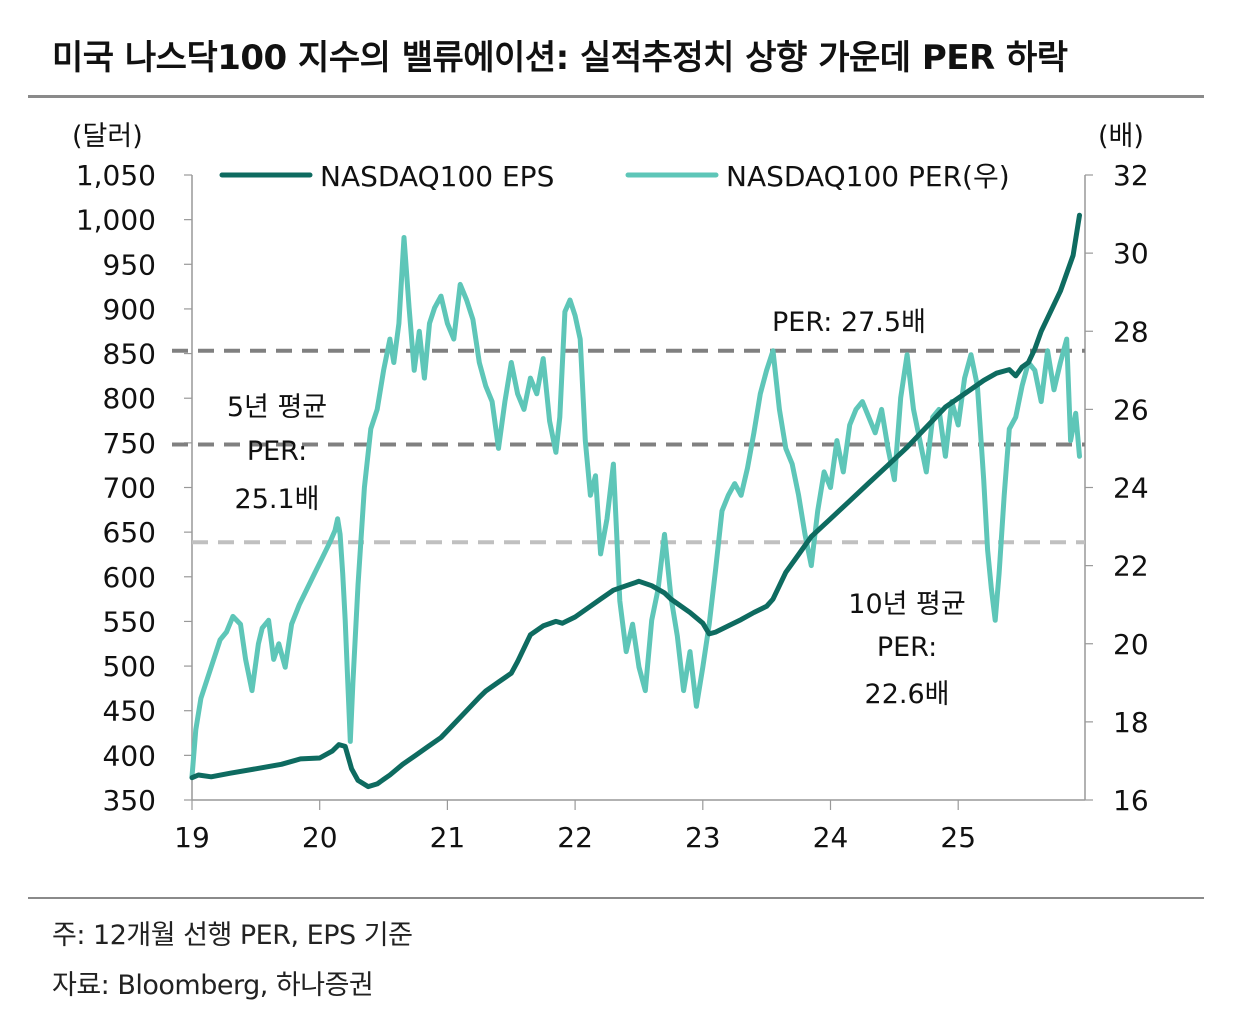 This screenshot has height=1033, width=1234. What do you see at coordinates (1131, 566) in the screenshot?
I see `y-right-tick-label: 22` at bounding box center [1131, 566].